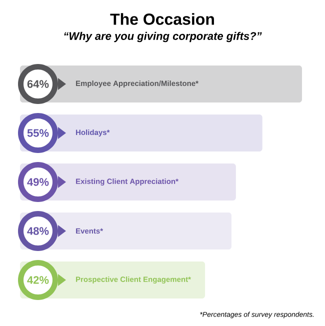  I want to click on data-label: 48%, so click(38, 231).